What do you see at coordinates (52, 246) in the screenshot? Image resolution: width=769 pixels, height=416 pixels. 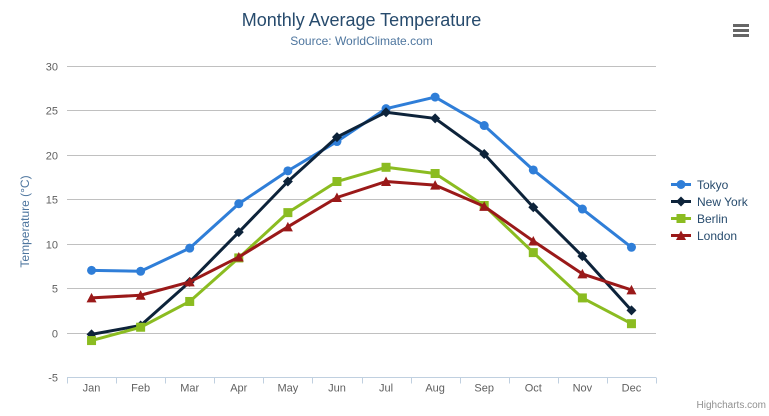 I see `y-tick-label: 10` at bounding box center [52, 246].